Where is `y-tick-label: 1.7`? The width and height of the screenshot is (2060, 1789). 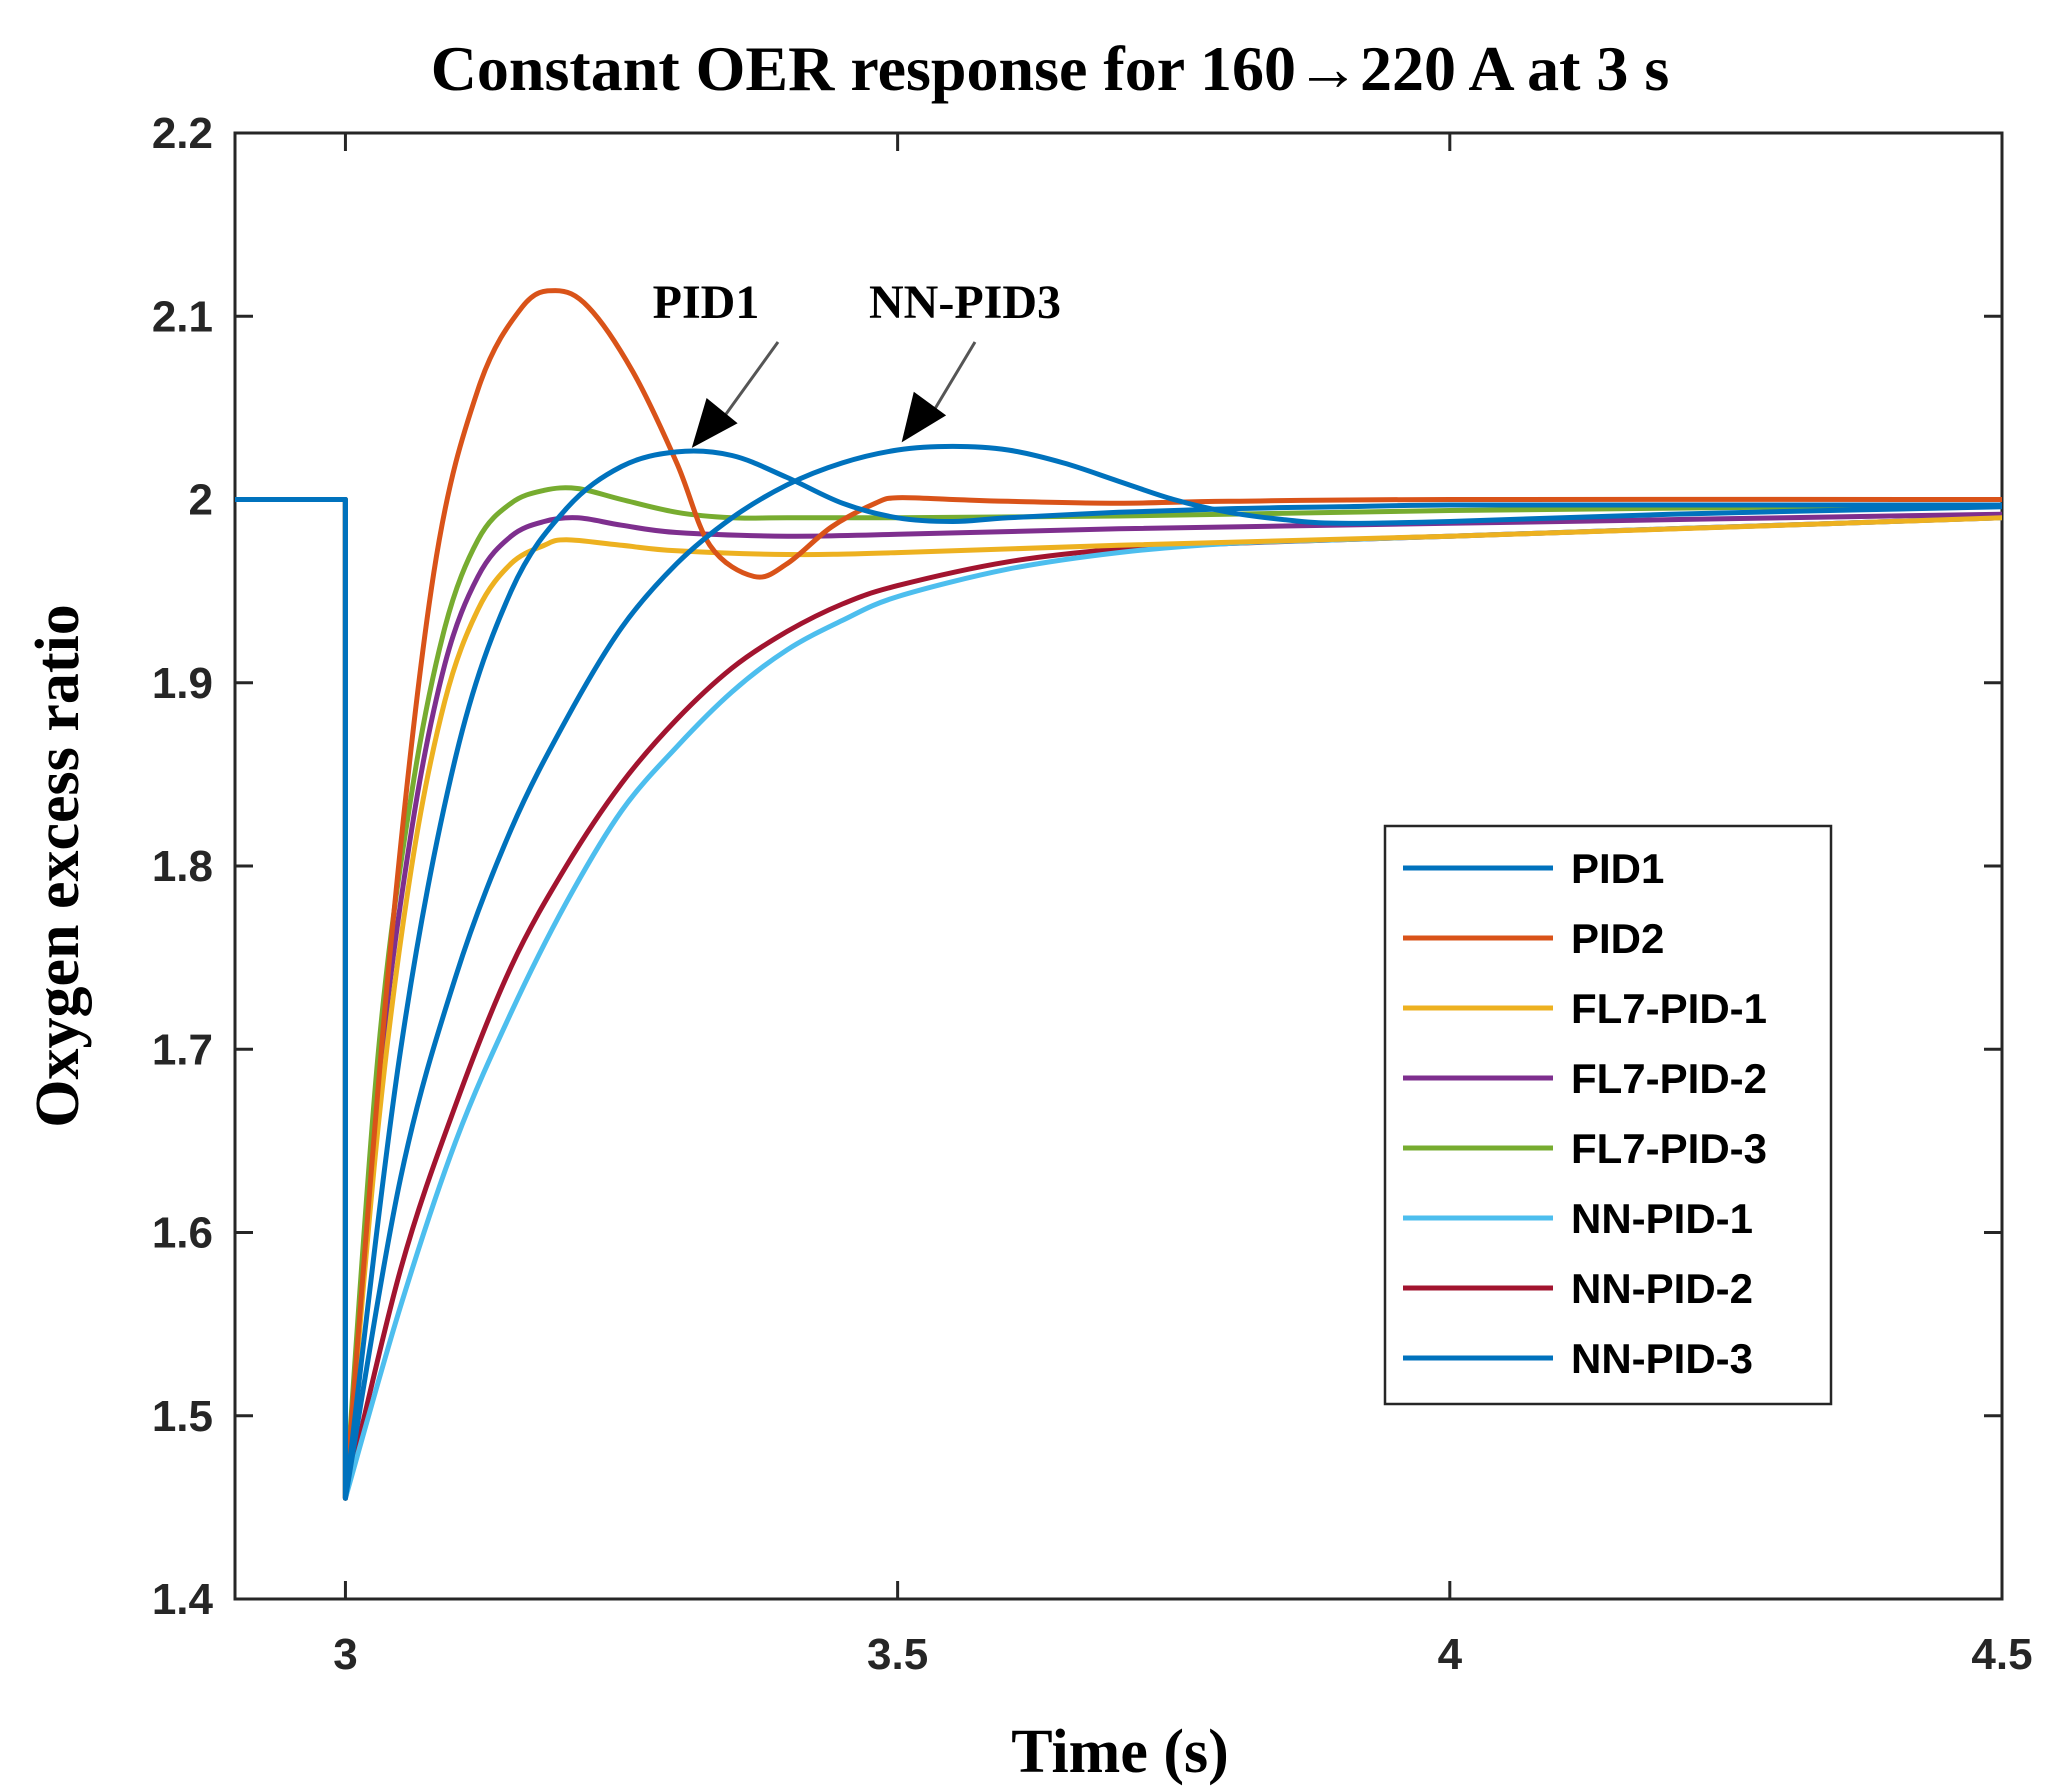
y-tick-label: 1.7 is located at coordinates (182, 1049).